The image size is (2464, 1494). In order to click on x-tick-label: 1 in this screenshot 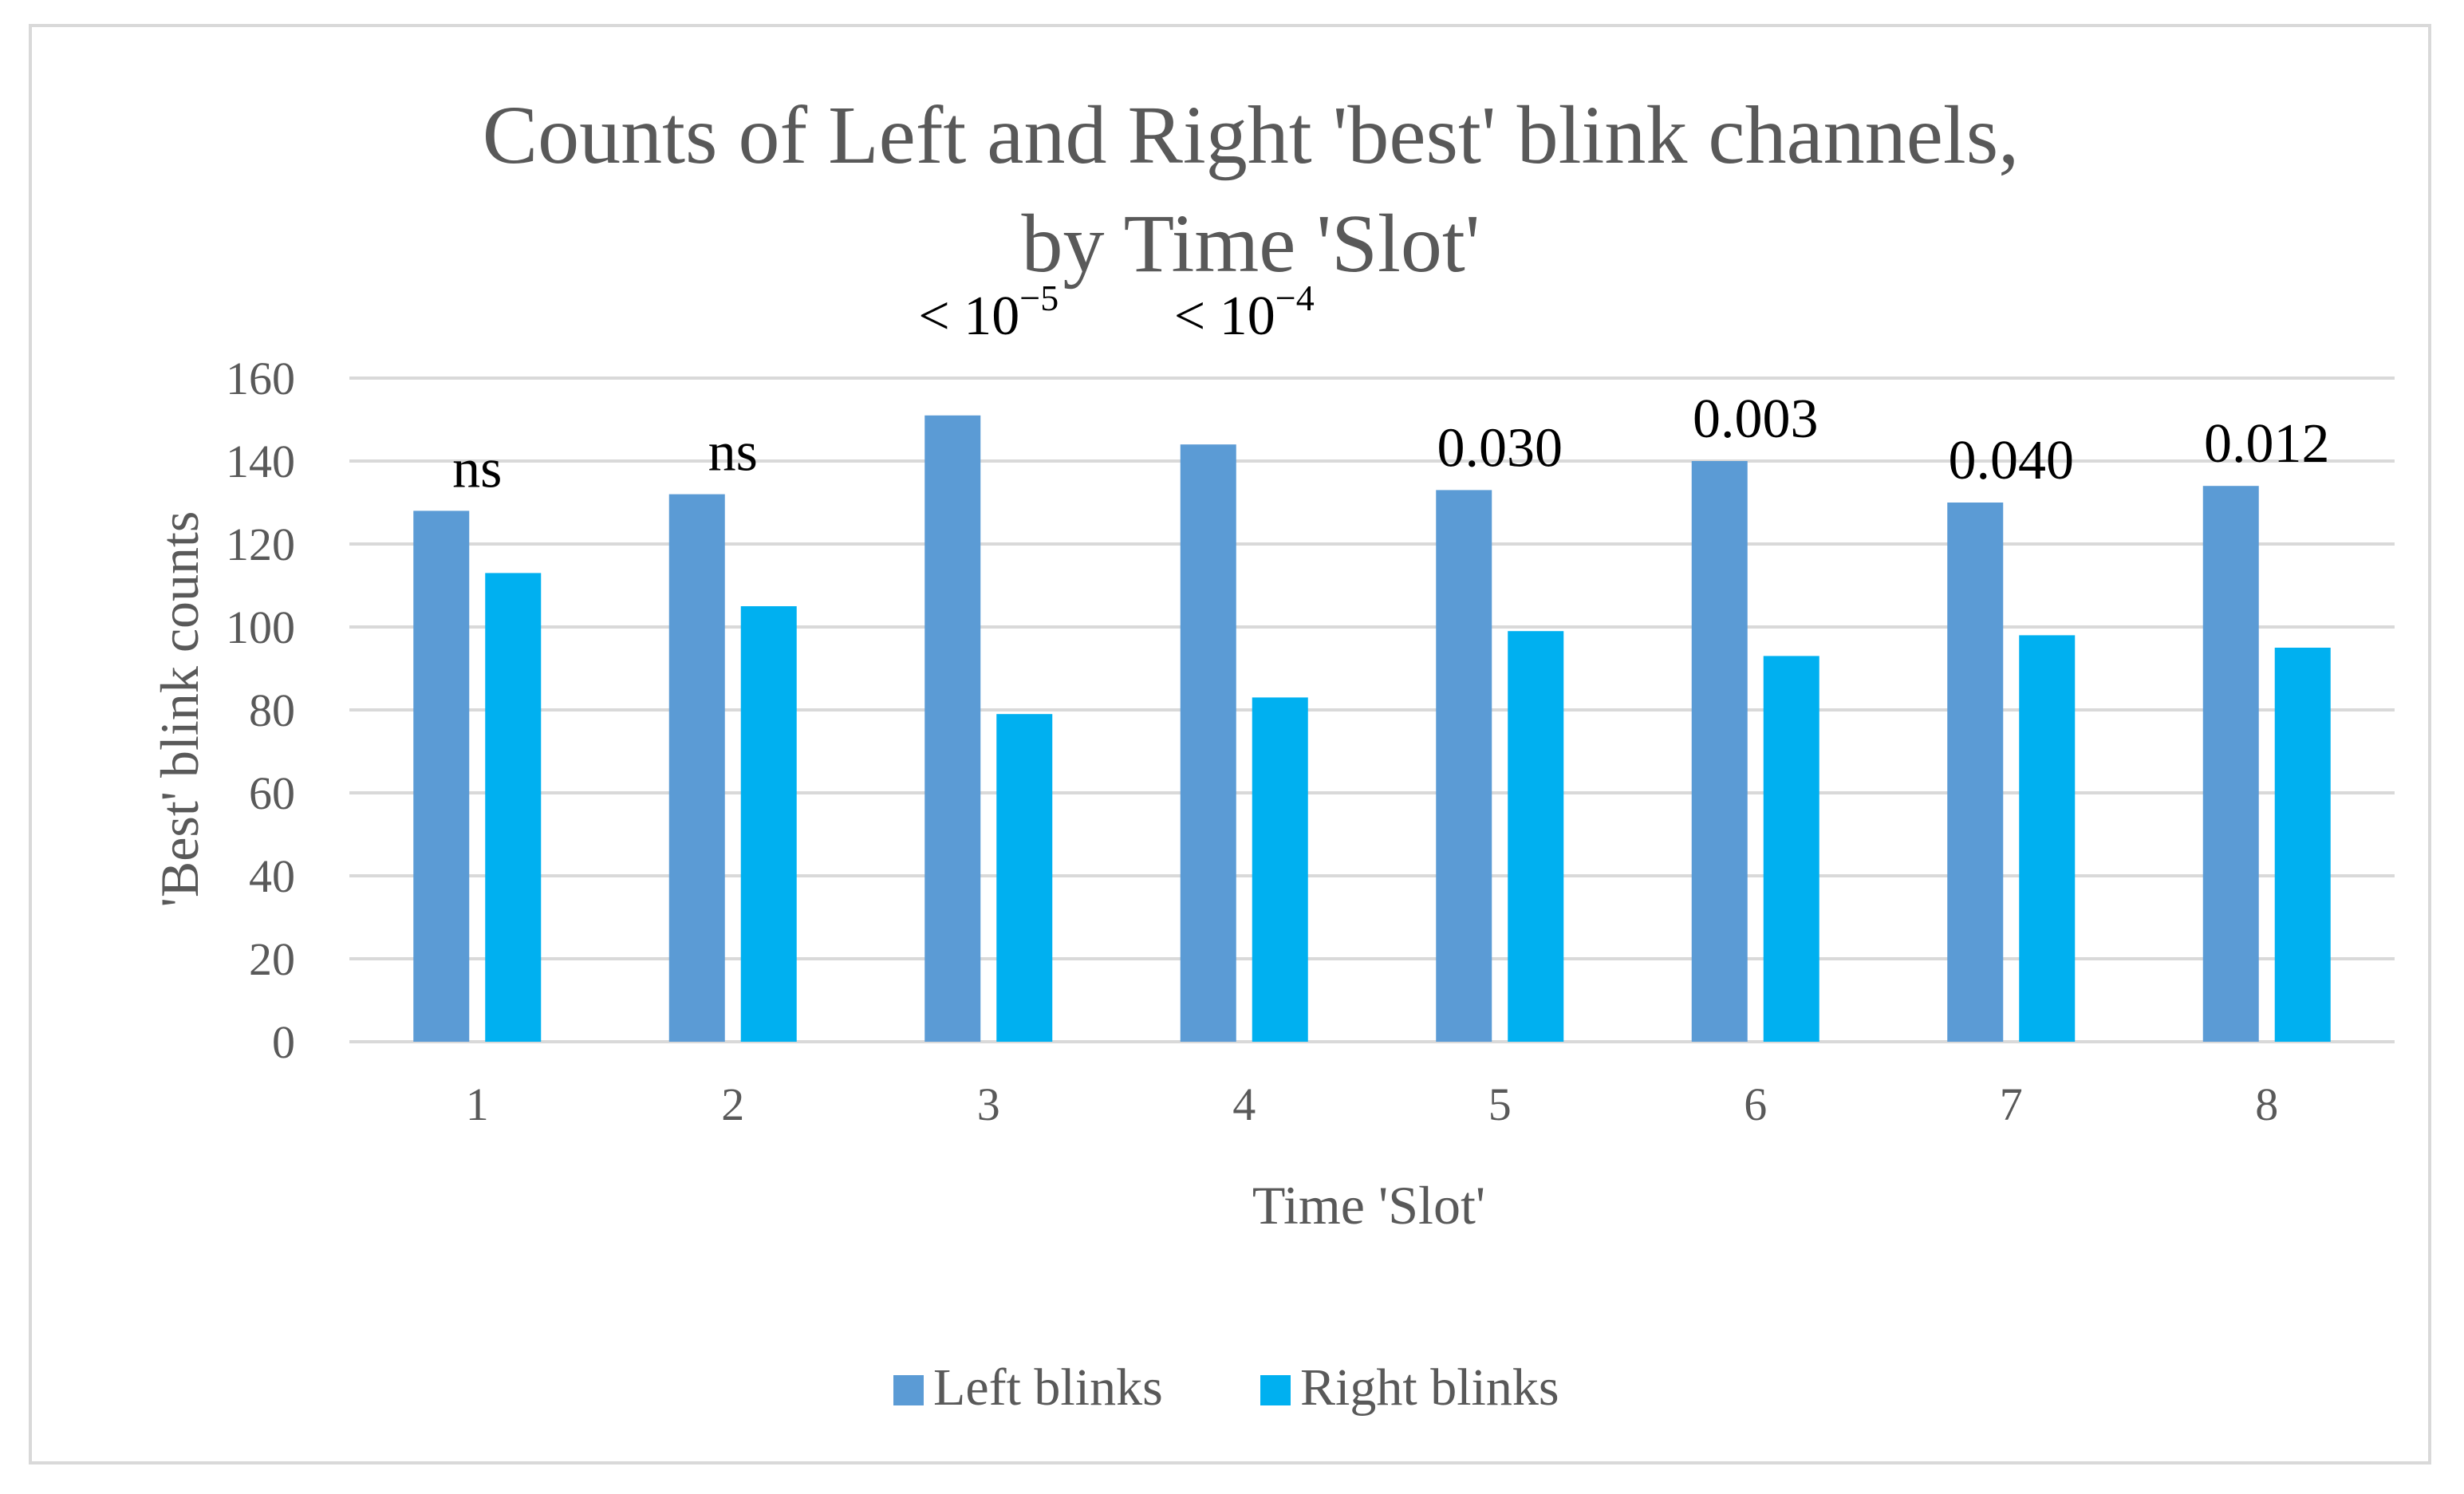, I will do `click(477, 1104)`.